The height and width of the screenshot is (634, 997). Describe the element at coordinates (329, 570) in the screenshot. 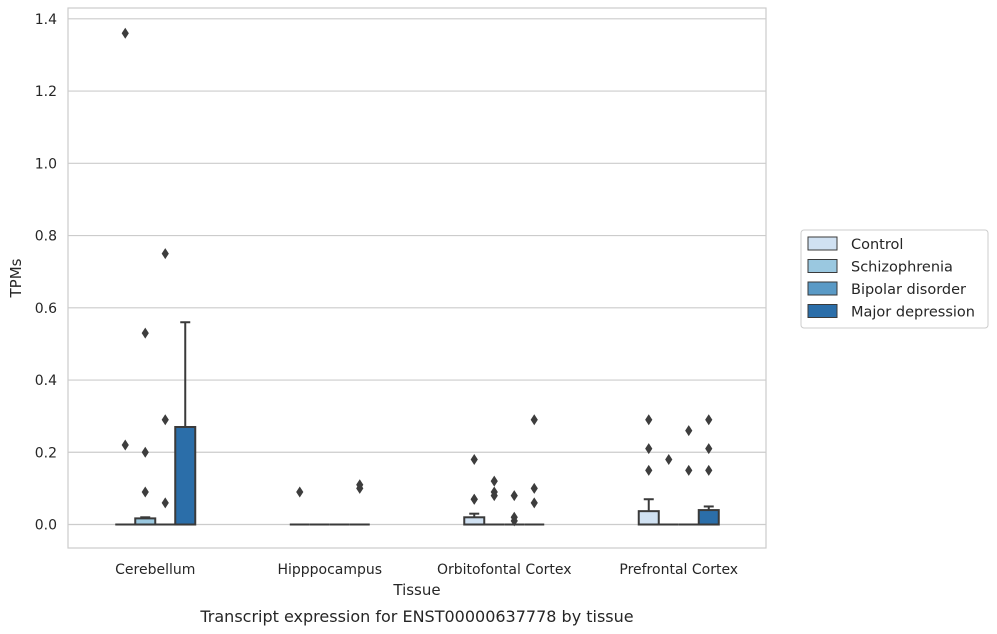

I see `x-tick-label: Hipppocampus` at that location.